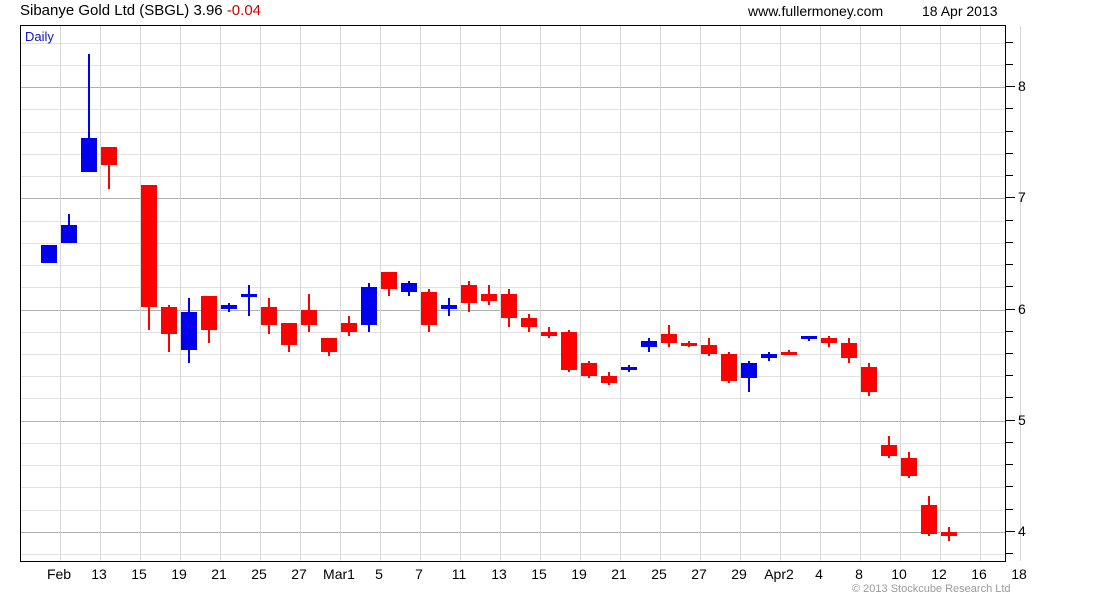 This screenshot has width=1100, height=600. Describe the element at coordinates (459, 574) in the screenshot. I see `x-axis-label: 11` at that location.